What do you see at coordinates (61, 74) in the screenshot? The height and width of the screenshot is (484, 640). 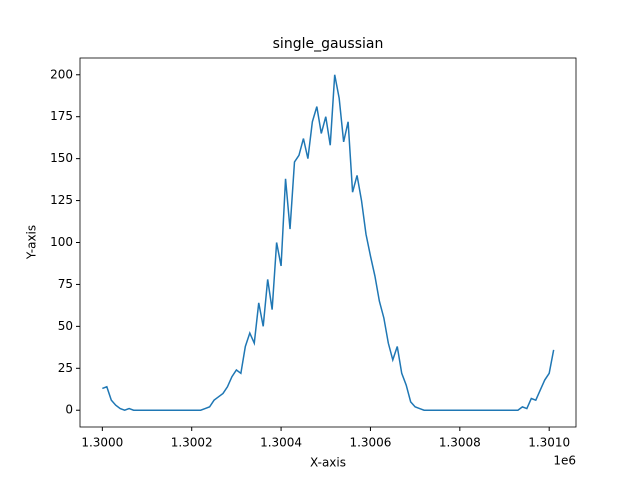 I see `y-tick-label: 200` at bounding box center [61, 74].